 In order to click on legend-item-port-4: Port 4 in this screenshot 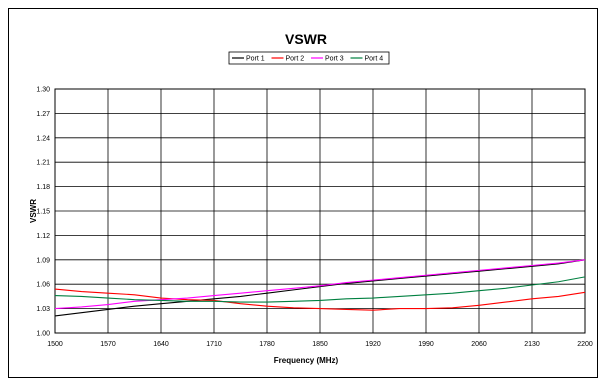, I will do `click(367, 59)`.